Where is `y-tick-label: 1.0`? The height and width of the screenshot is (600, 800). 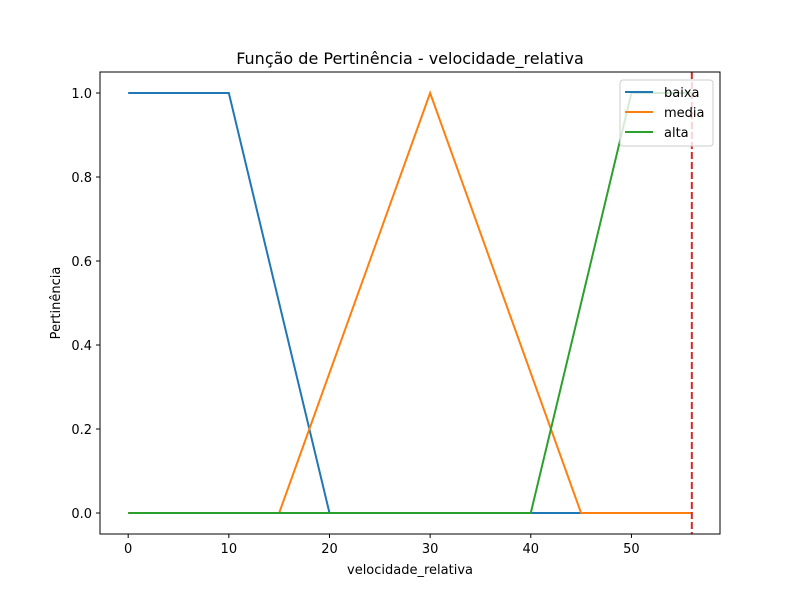
y-tick-label: 1.0 is located at coordinates (81, 94).